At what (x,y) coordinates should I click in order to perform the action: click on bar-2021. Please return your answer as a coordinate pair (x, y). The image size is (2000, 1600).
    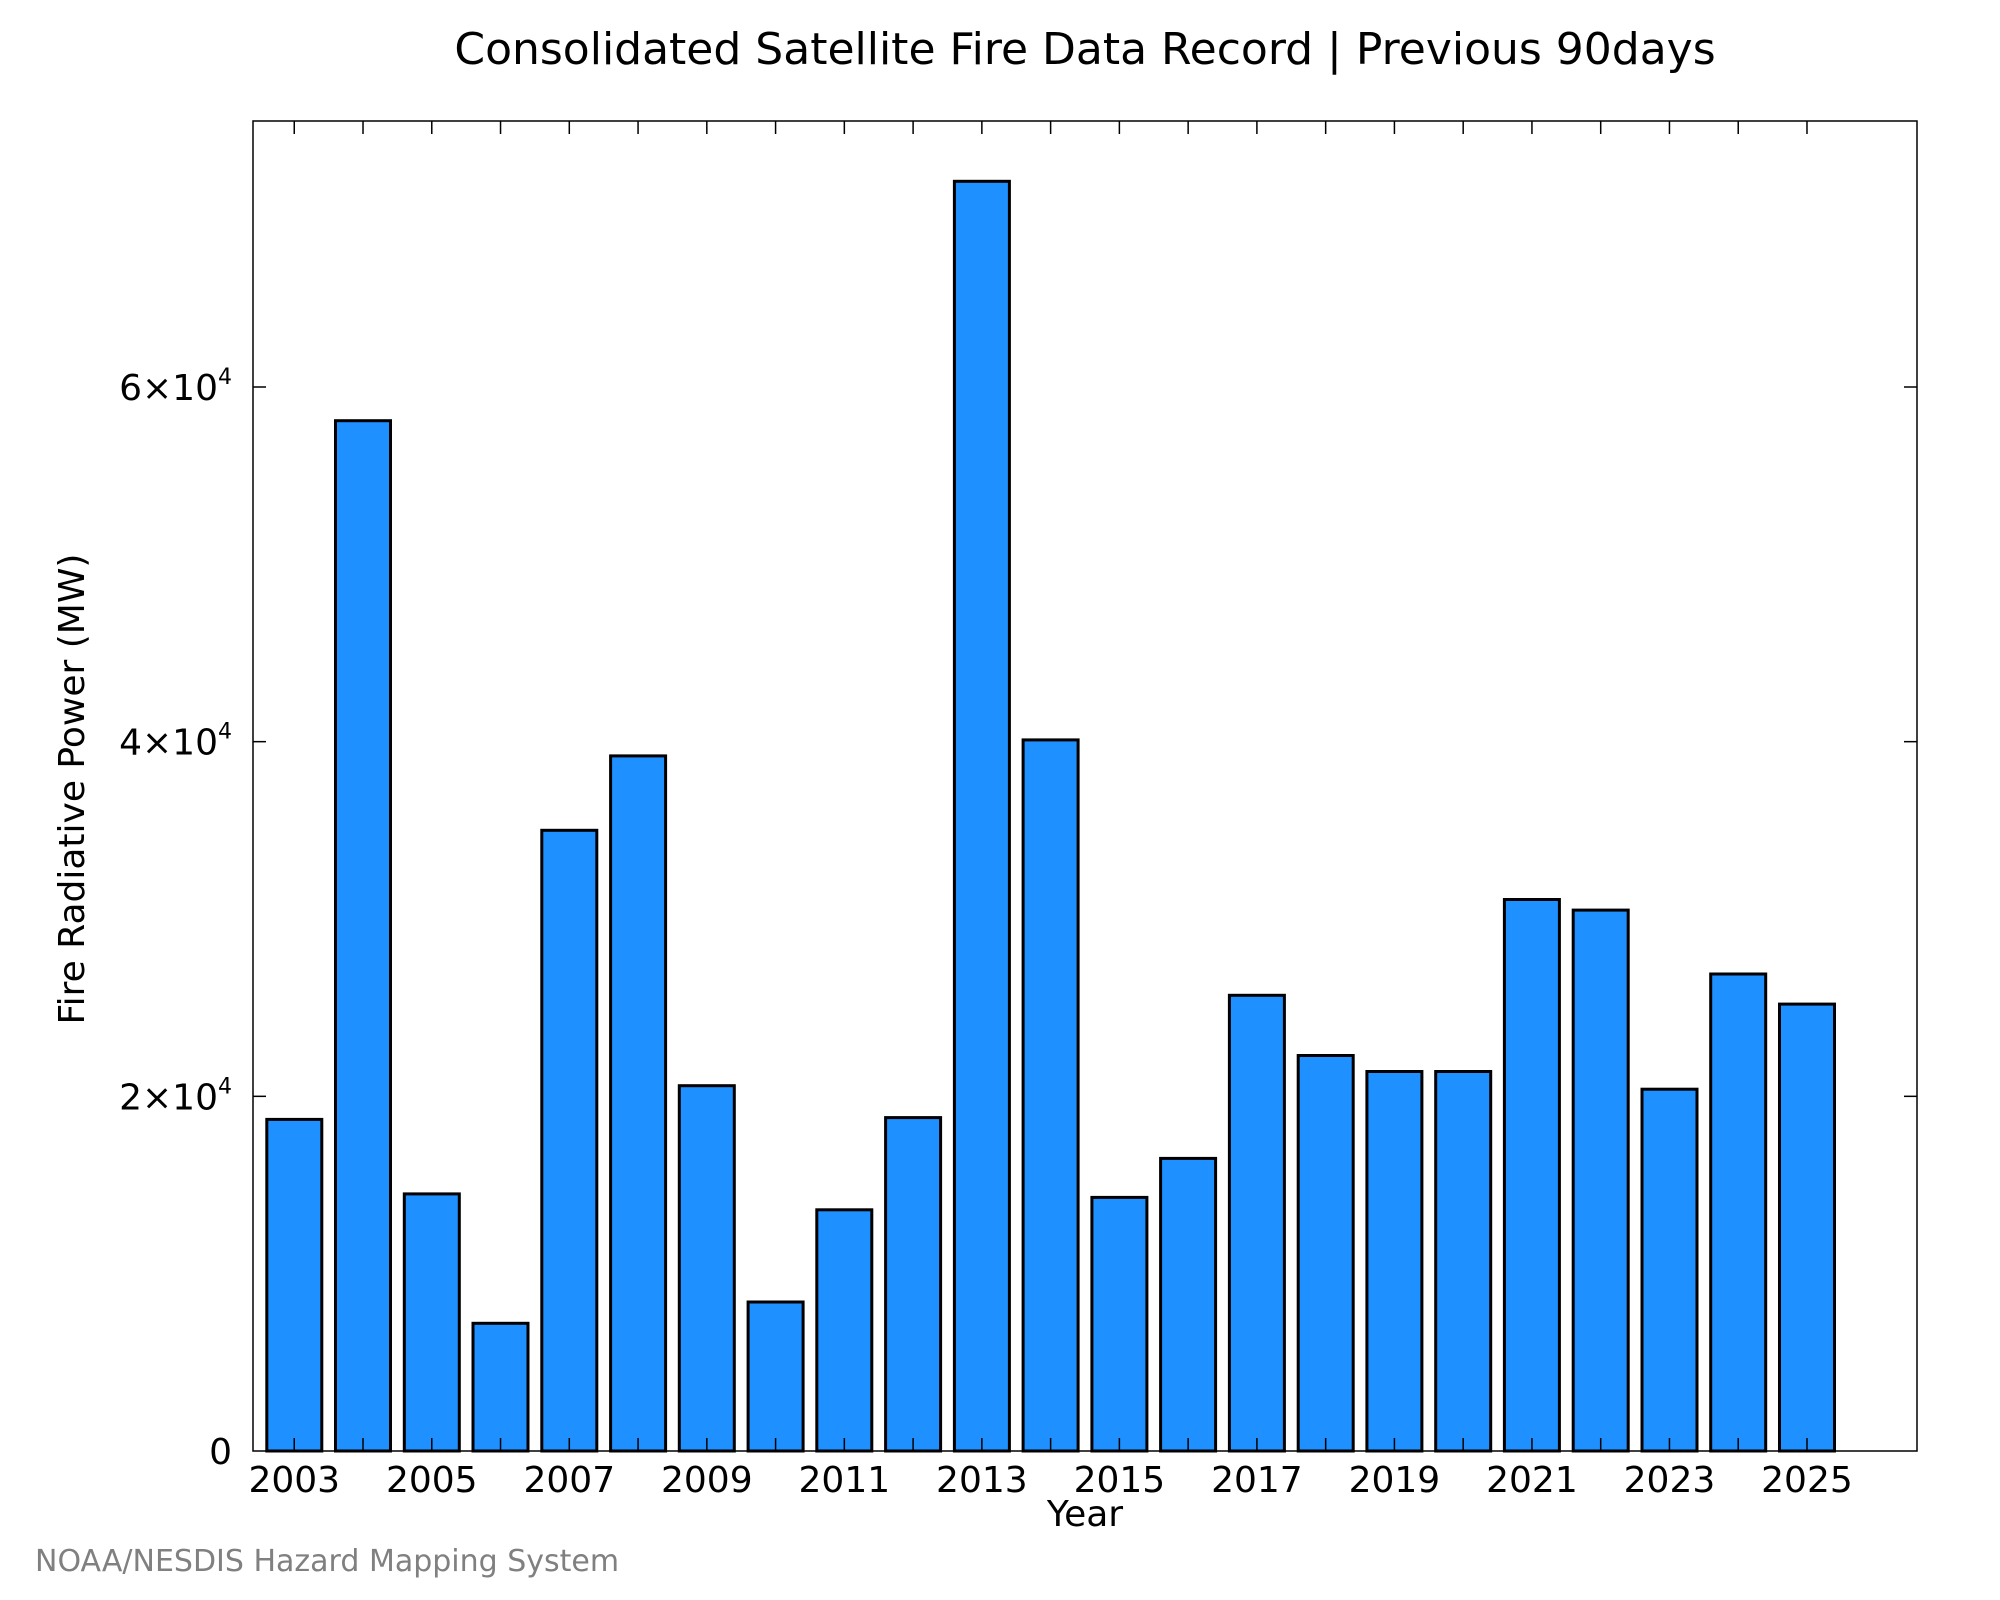
    Looking at the image, I should click on (1531, 1175).